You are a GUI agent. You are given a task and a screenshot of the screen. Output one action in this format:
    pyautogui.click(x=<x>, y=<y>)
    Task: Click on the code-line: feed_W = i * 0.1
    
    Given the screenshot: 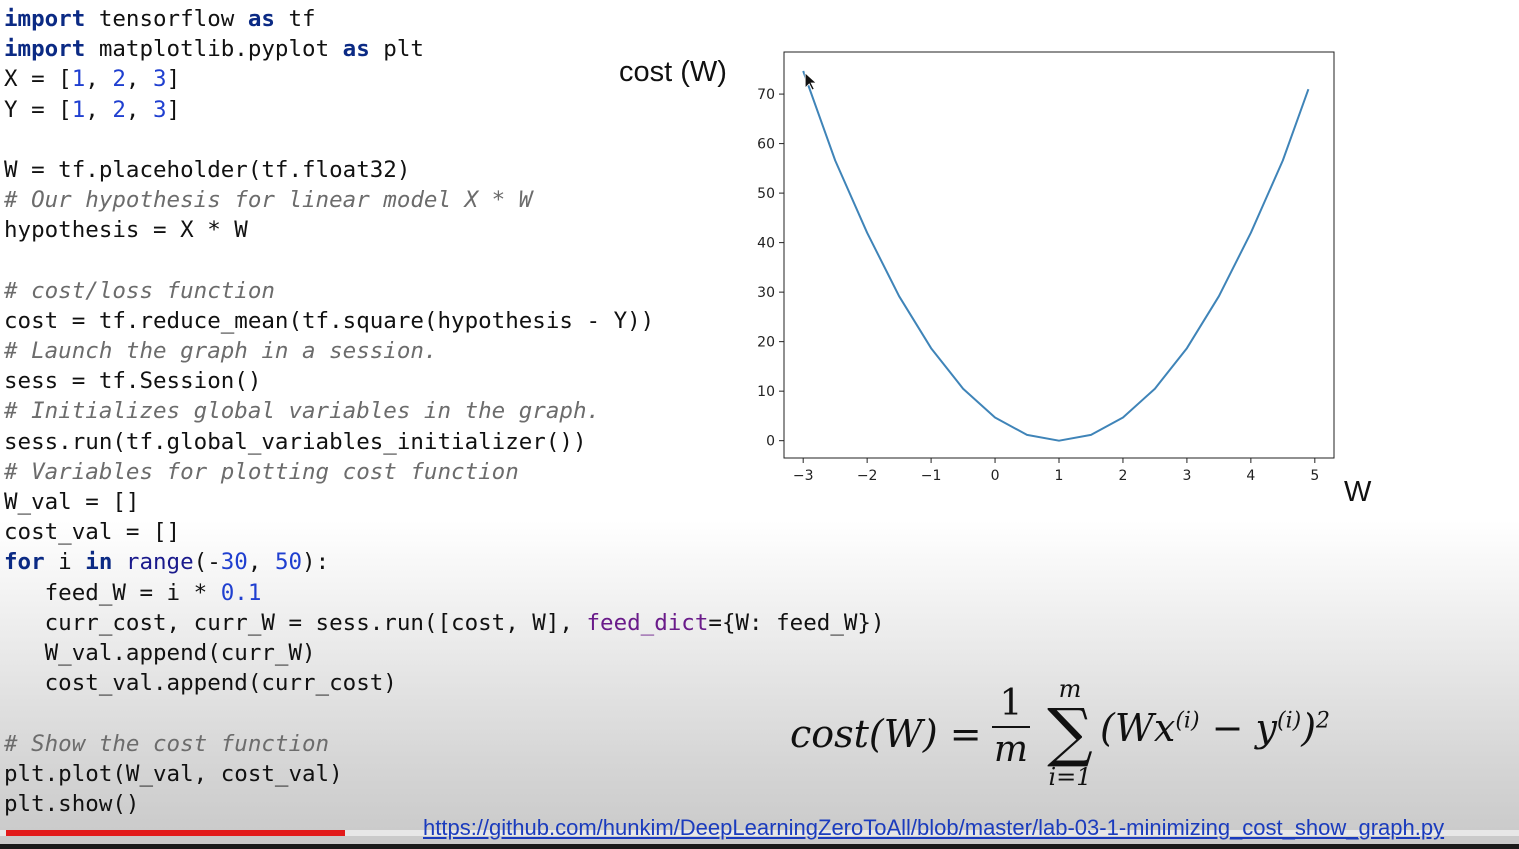 What is the action you would take?
    pyautogui.click(x=444, y=593)
    